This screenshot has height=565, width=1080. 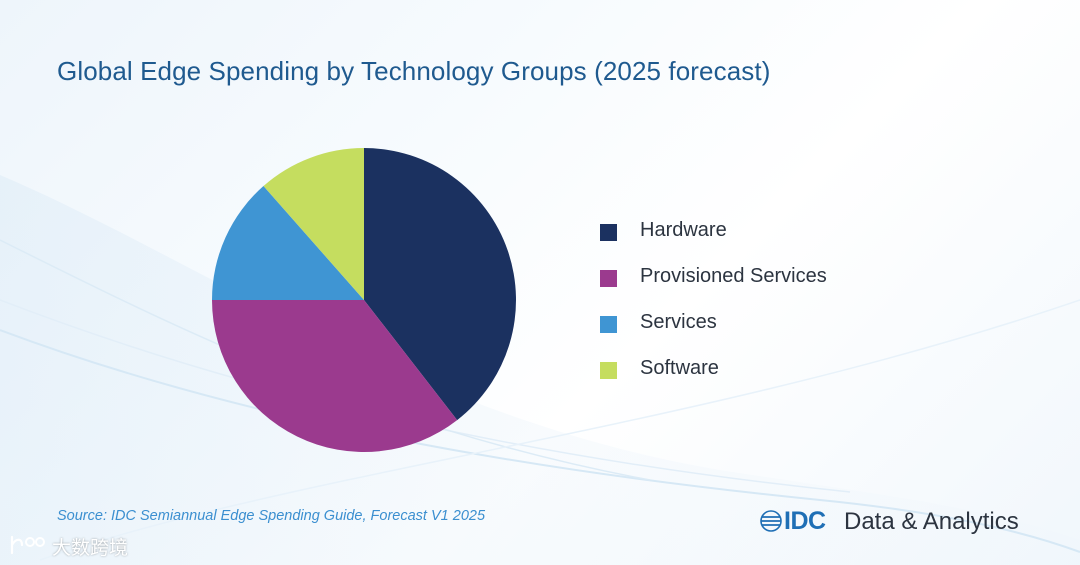 I want to click on legend-swatch-software, so click(x=608, y=370).